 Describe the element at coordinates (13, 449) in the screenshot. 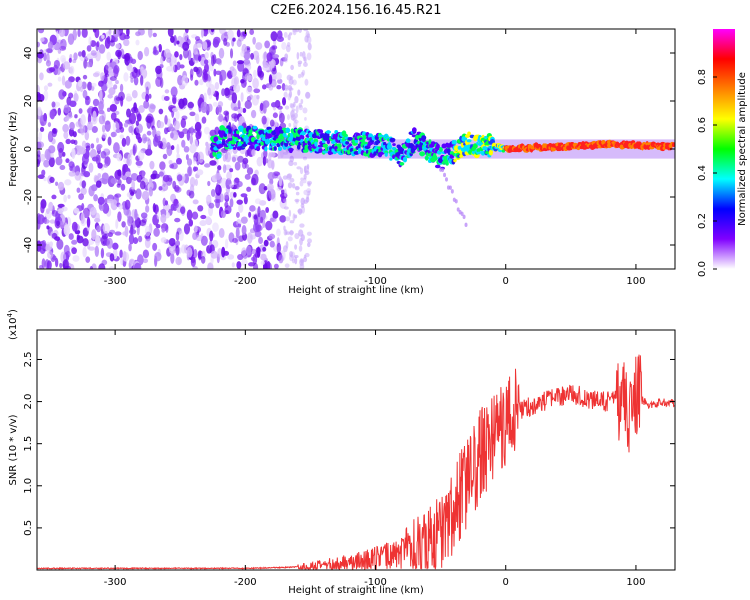

I see `snr-y-label: SNR (10 * v/v)` at that location.